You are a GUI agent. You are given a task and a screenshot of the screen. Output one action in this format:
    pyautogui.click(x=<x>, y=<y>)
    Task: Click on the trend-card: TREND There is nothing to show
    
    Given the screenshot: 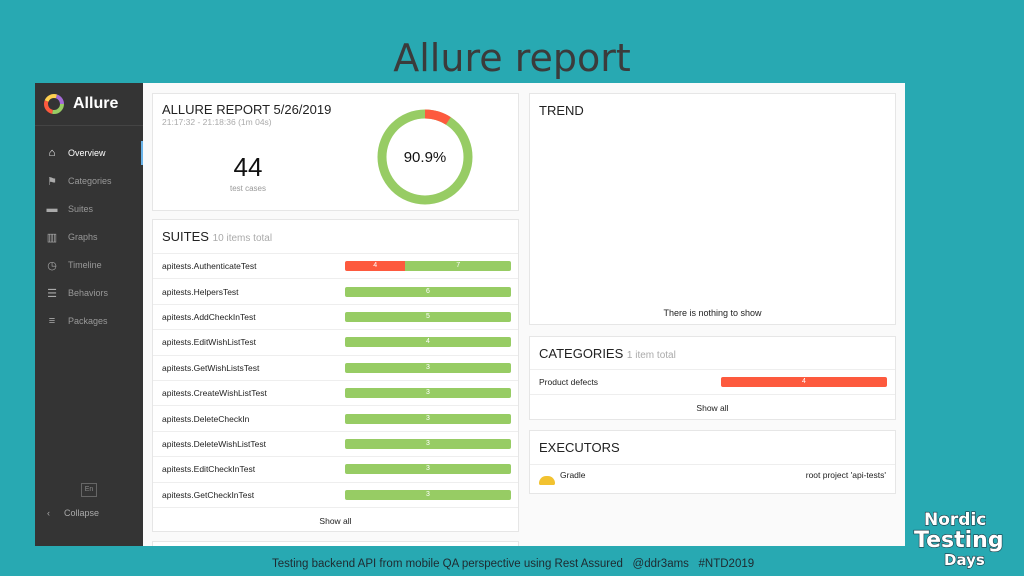 What is the action you would take?
    pyautogui.click(x=712, y=209)
    